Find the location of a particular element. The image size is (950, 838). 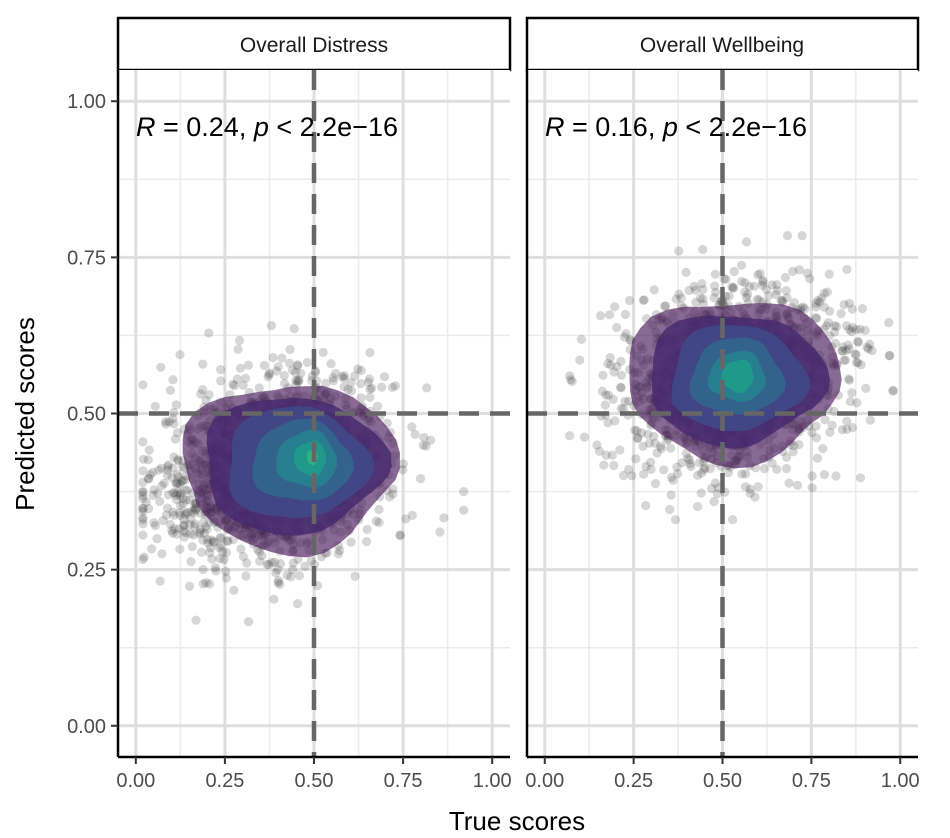

annotation-eq1: = 0.24, is located at coordinates (205, 127).